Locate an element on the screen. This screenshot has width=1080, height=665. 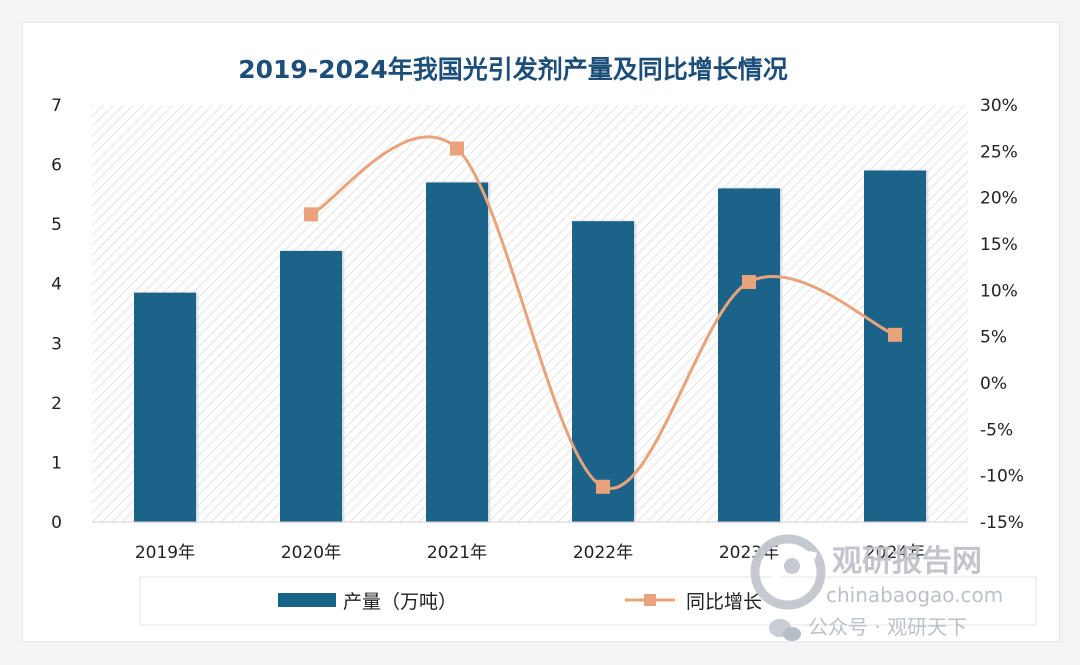
y-right-tick-label: -5% is located at coordinates (996, 430).